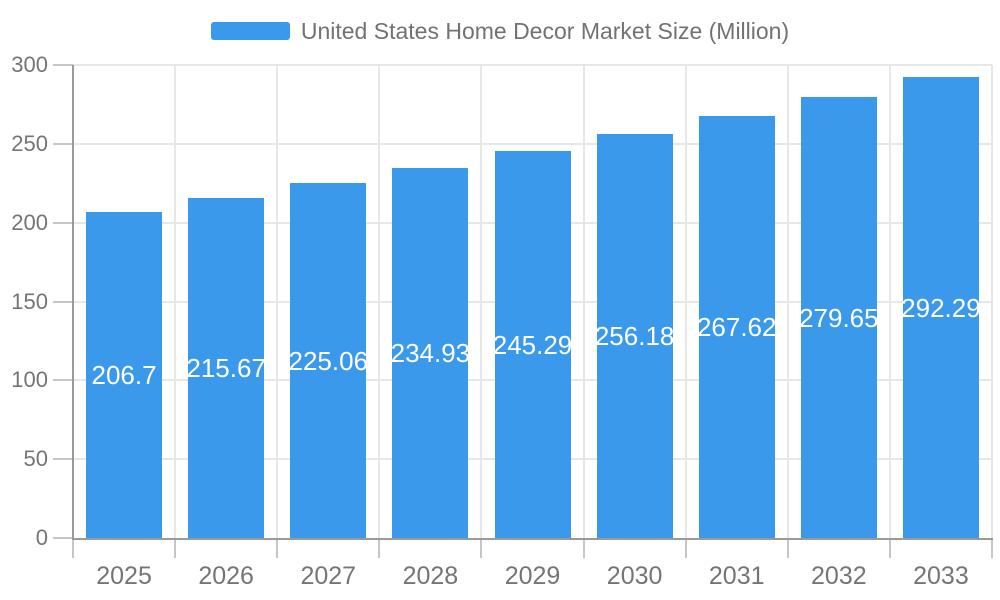 The height and width of the screenshot is (600, 1000). Describe the element at coordinates (328, 576) in the screenshot. I see `x-axis-label: 2027` at that location.